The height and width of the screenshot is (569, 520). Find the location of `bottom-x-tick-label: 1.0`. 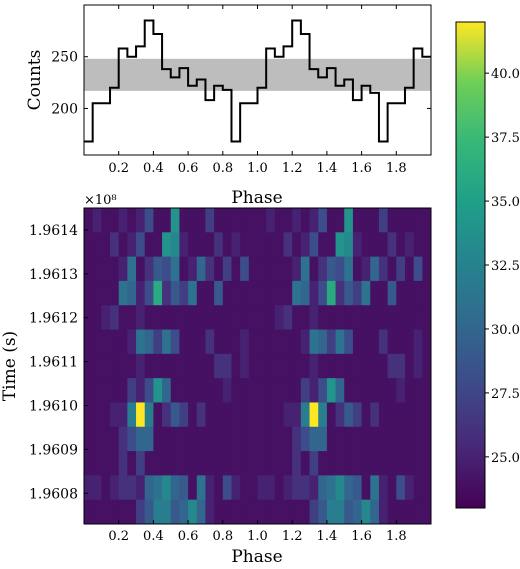

bottom-x-tick-label: 1.0 is located at coordinates (257, 536).